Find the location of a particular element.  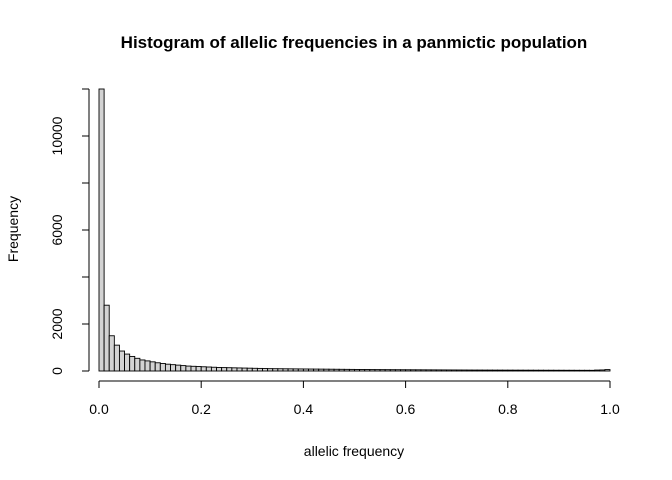

y-tick-label: 0 is located at coordinates (57, 371).